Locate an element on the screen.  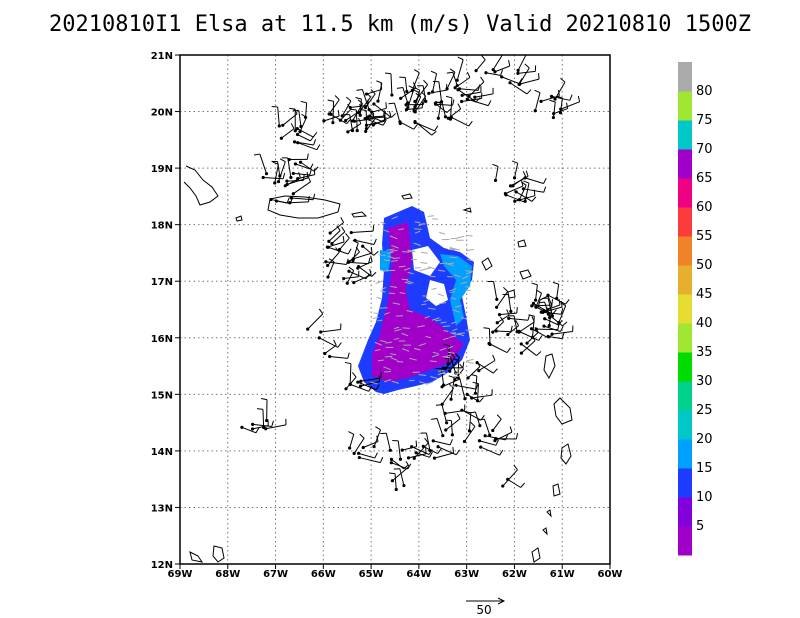
coastline-anguilla is located at coordinates (467, 210).